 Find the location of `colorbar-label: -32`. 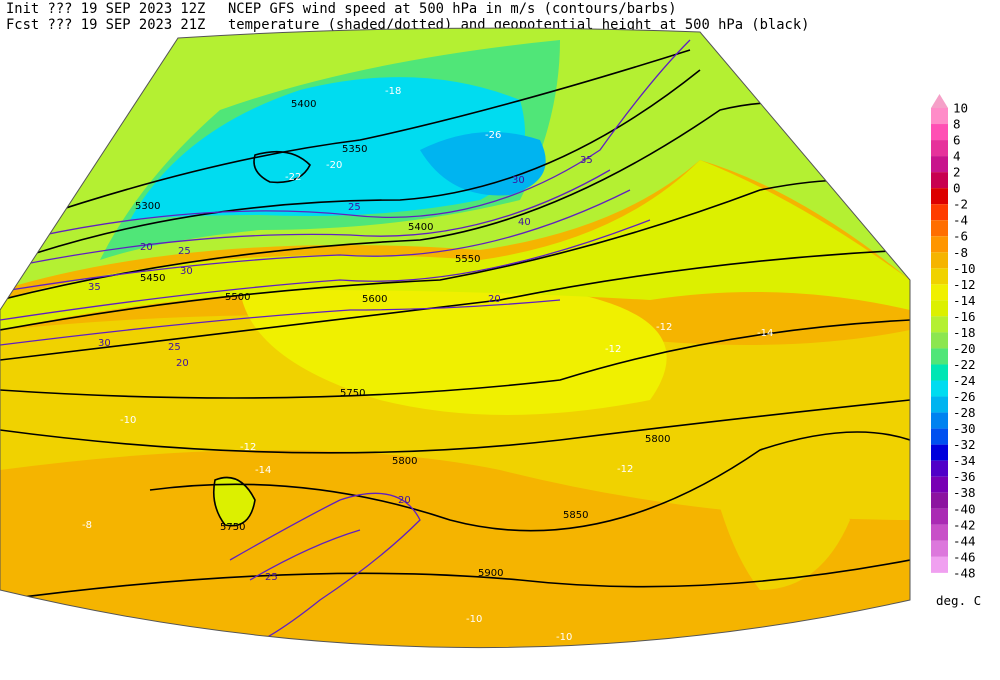

colorbar-label: -32 is located at coordinates (964, 444).